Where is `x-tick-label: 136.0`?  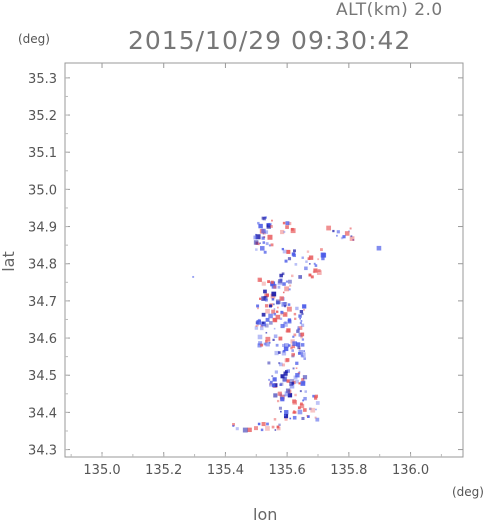
x-tick-label: 136.0 is located at coordinates (410, 470).